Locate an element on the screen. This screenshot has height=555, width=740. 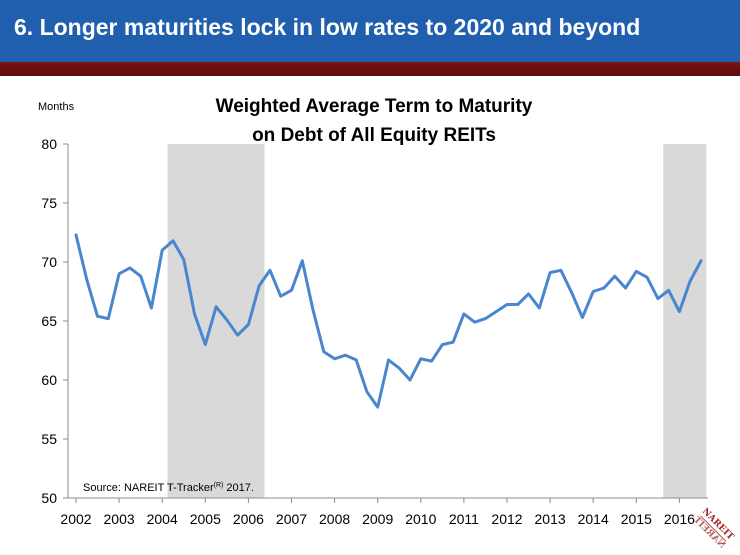
x-tick-label-2002: 2002 is located at coordinates (75, 519).